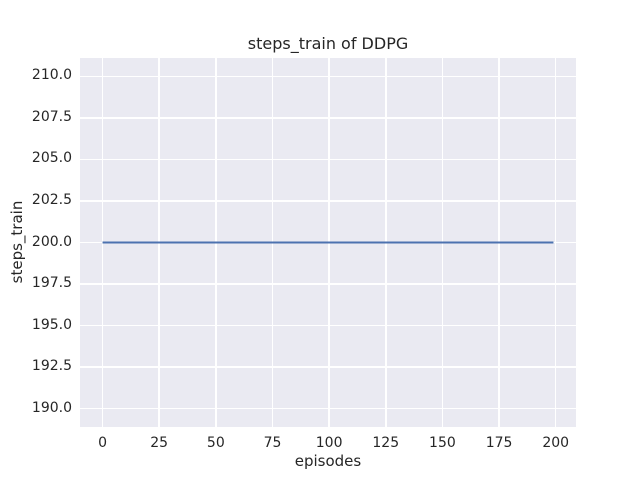  I want to click on x-tick-label: 25, so click(159, 443).